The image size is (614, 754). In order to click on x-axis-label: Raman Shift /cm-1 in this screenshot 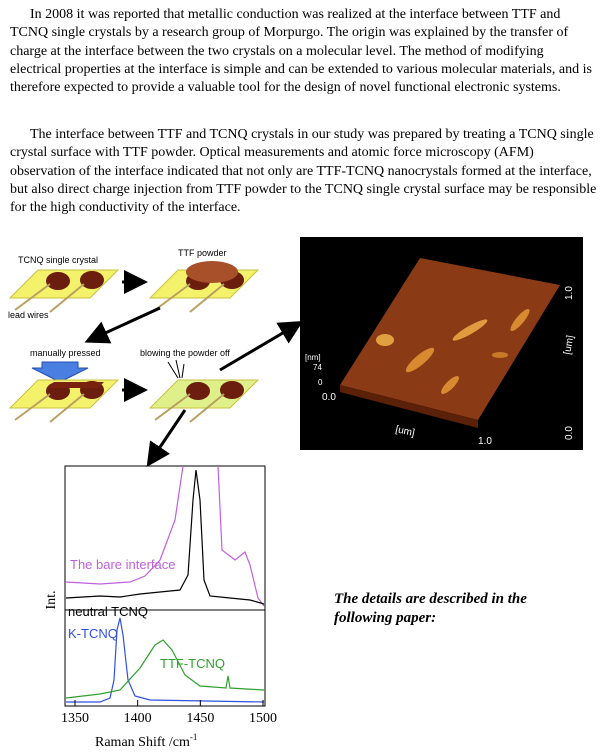, I will do `click(146, 741)`.